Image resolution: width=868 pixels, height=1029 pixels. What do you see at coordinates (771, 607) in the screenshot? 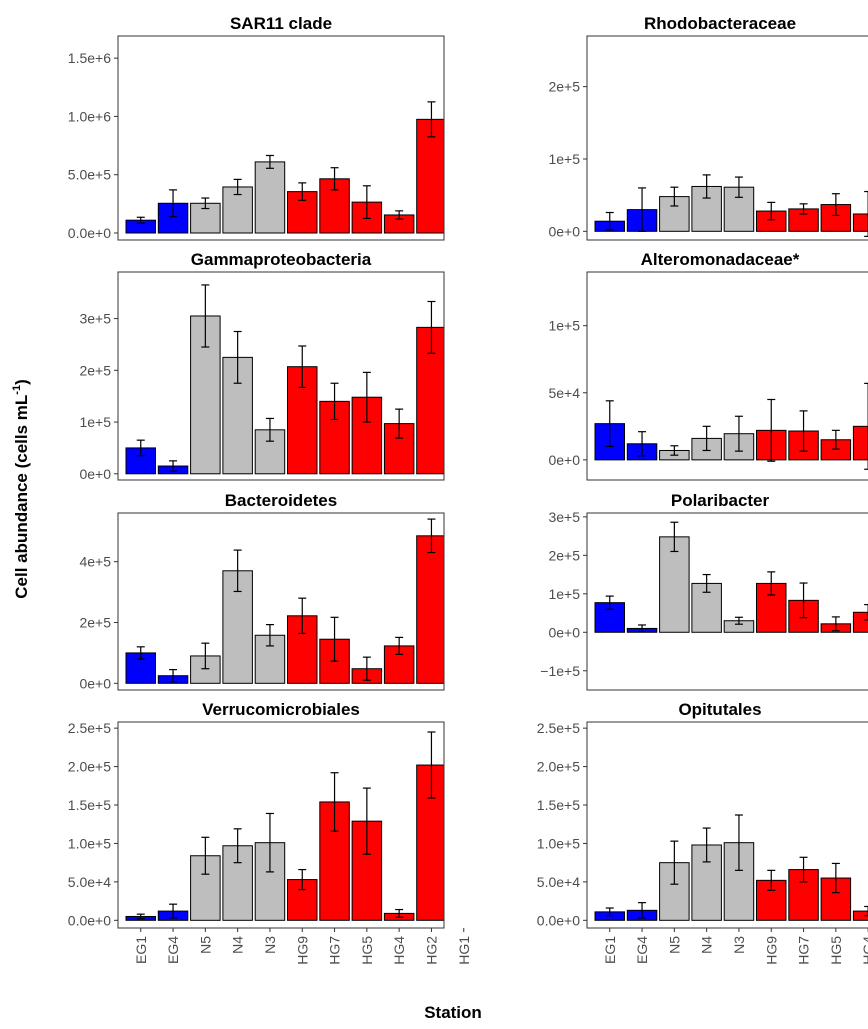
I see `bar-hg9` at bounding box center [771, 607].